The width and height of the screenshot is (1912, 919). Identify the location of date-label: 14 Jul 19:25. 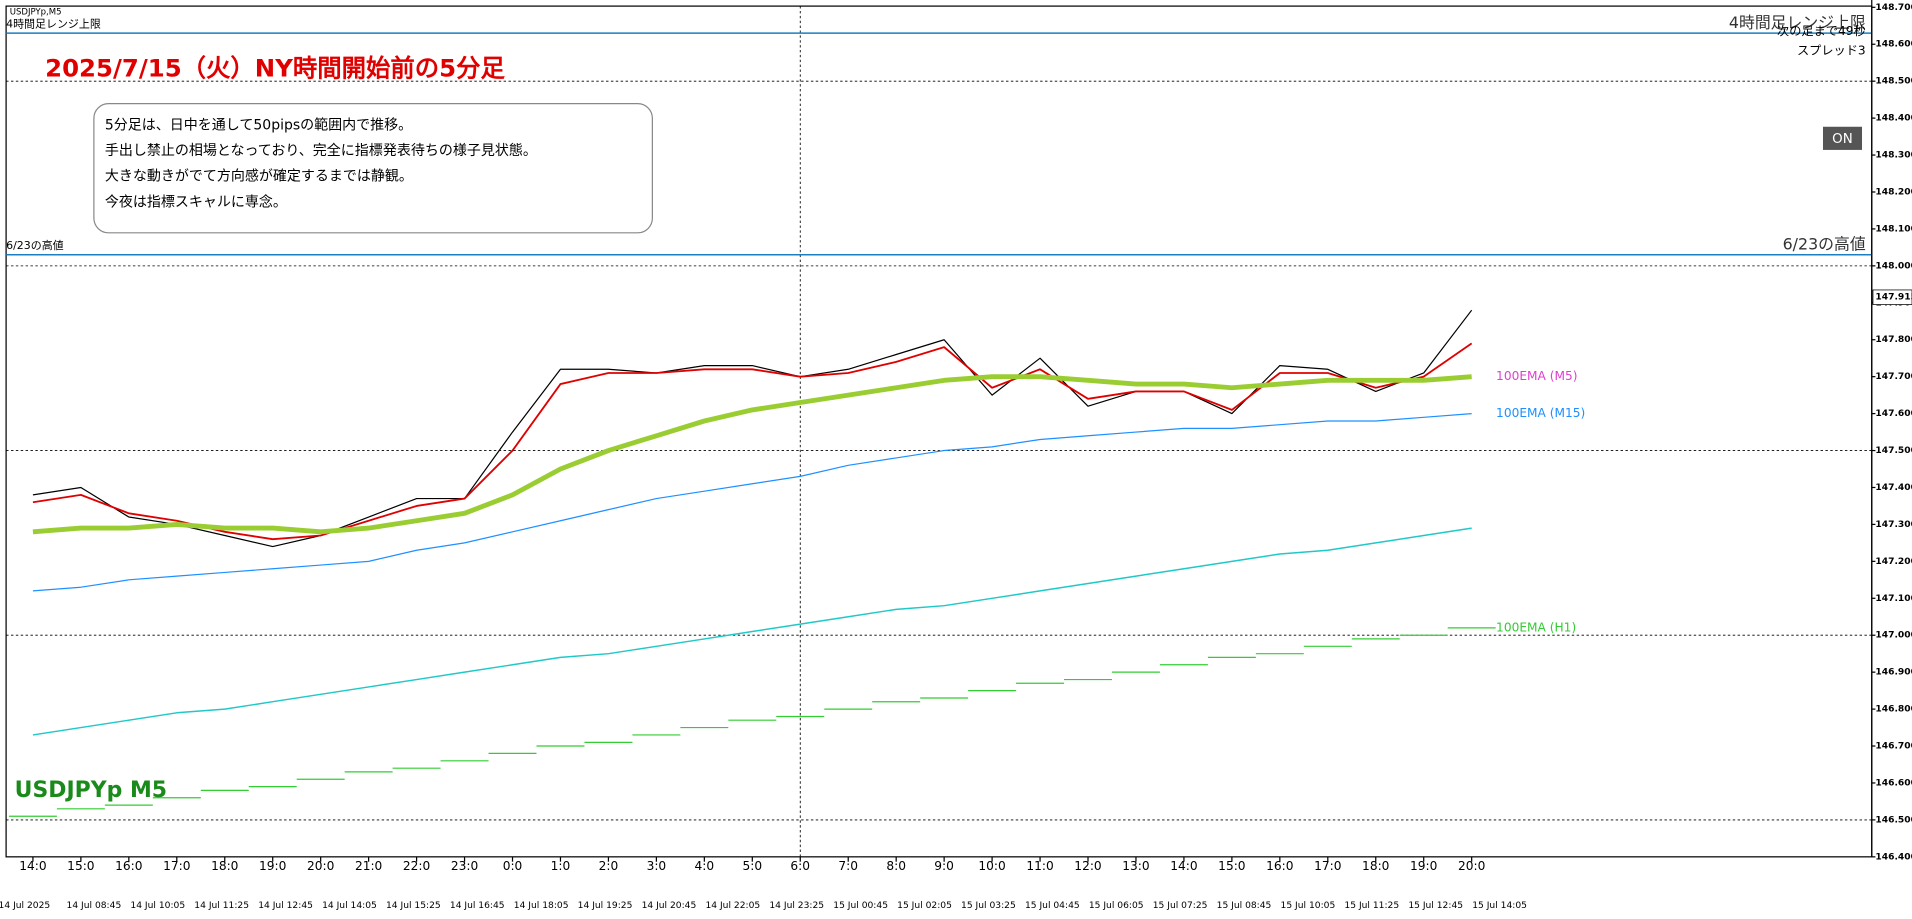
(605, 906).